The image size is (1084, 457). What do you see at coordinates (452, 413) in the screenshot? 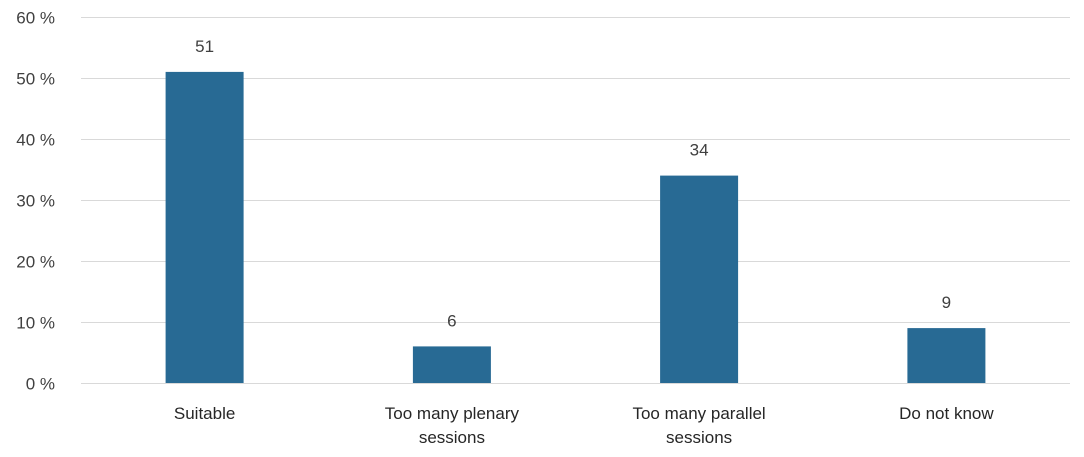
I see `category-label: Too many plenary` at bounding box center [452, 413].